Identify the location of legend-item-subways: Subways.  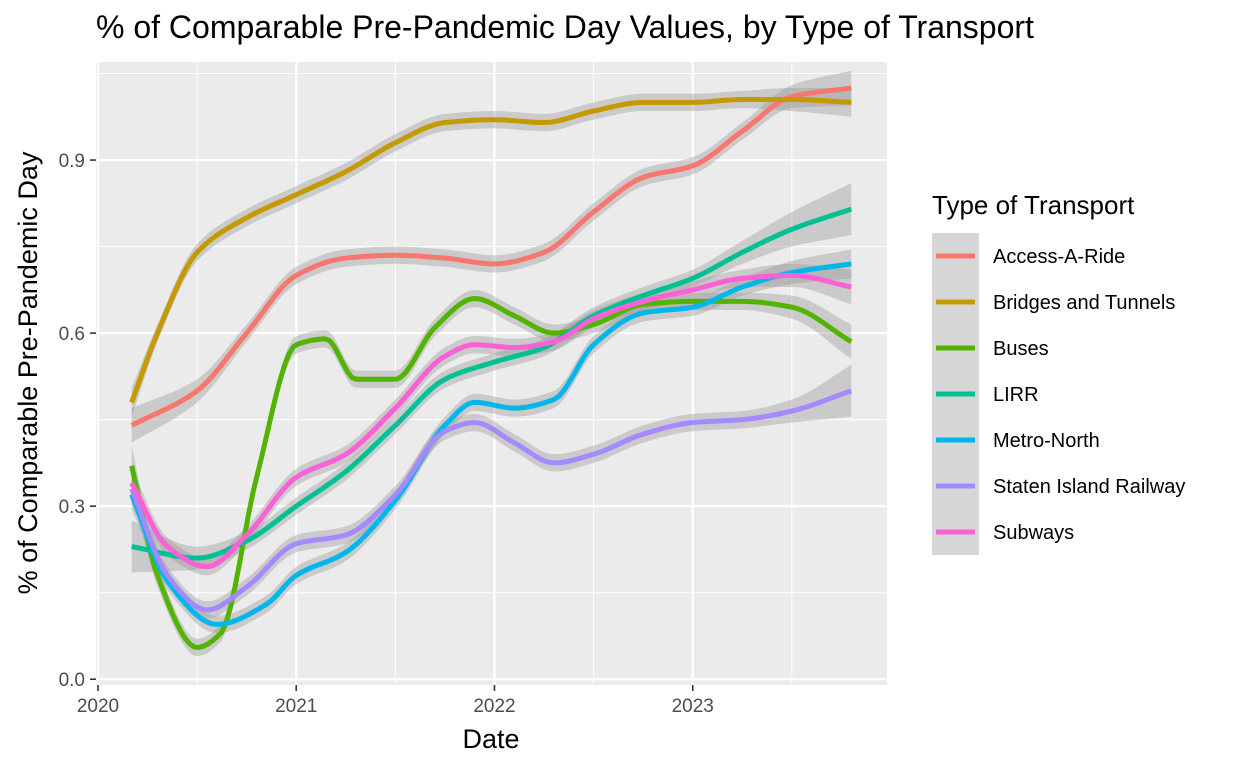
(1003, 532).